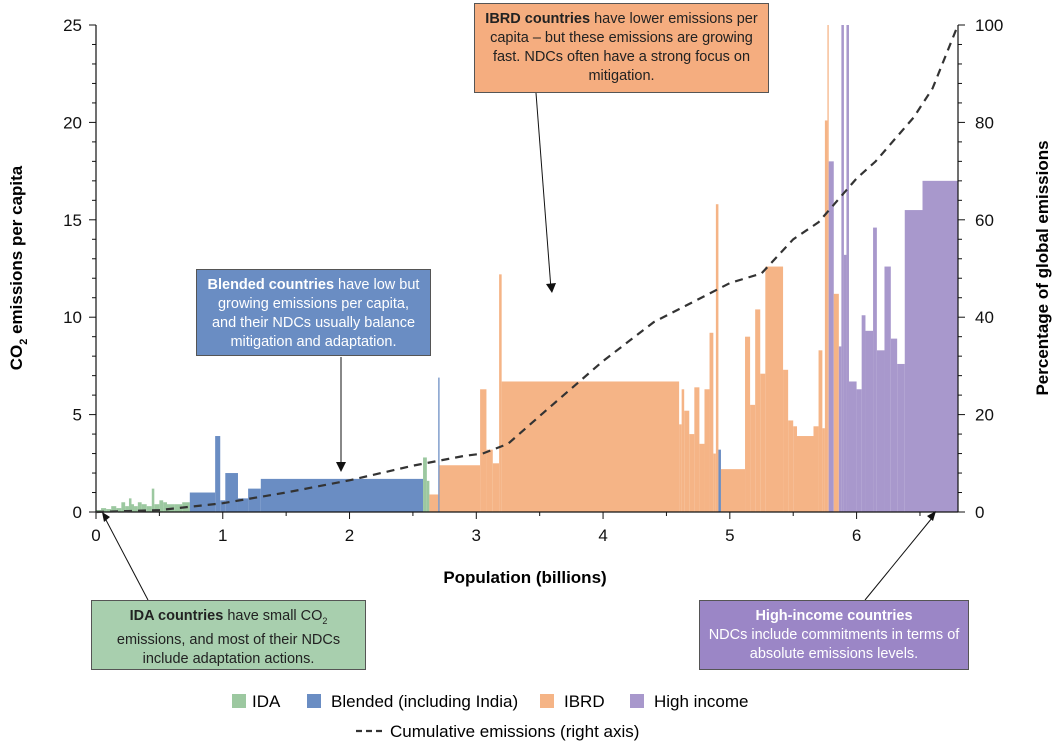 The height and width of the screenshot is (746, 1064). I want to click on legend-swatch-blended, so click(314, 701).